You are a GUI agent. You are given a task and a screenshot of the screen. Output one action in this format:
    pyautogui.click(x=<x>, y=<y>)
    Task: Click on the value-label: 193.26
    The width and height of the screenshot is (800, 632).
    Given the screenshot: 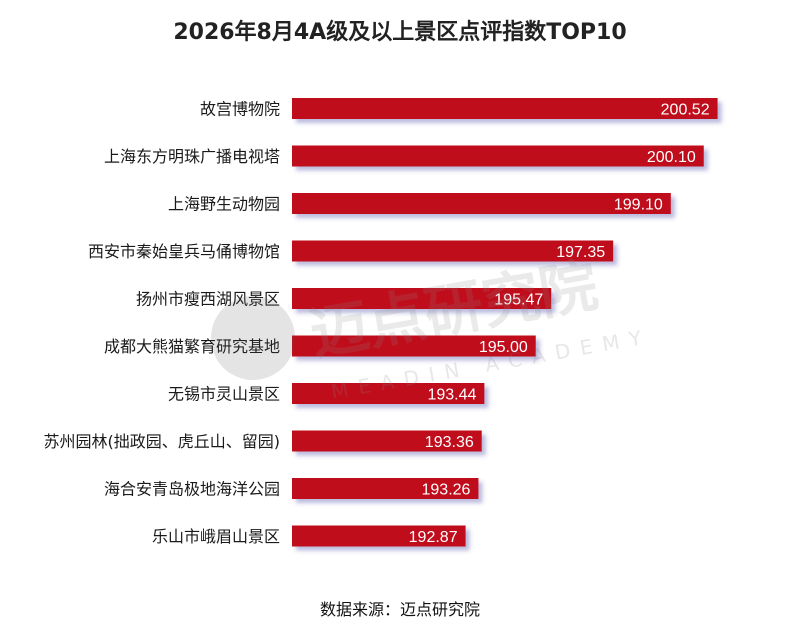 What is the action you would take?
    pyautogui.click(x=446, y=490)
    